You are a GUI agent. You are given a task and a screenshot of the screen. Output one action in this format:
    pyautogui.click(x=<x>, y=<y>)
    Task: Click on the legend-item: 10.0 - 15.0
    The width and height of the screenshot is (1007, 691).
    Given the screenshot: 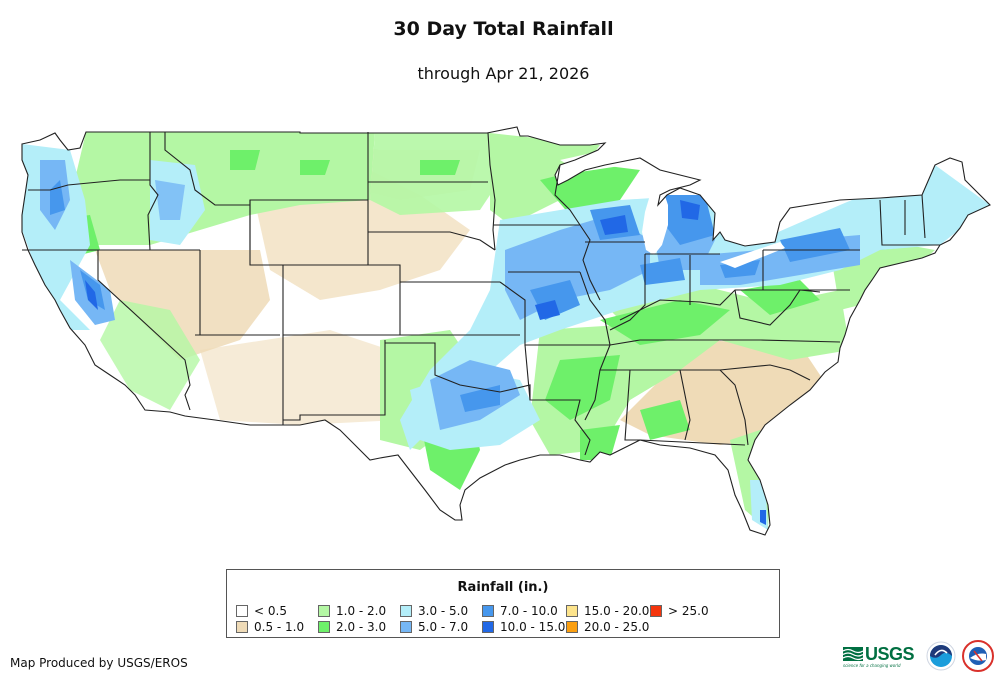 What is the action you would take?
    pyautogui.click(x=524, y=627)
    